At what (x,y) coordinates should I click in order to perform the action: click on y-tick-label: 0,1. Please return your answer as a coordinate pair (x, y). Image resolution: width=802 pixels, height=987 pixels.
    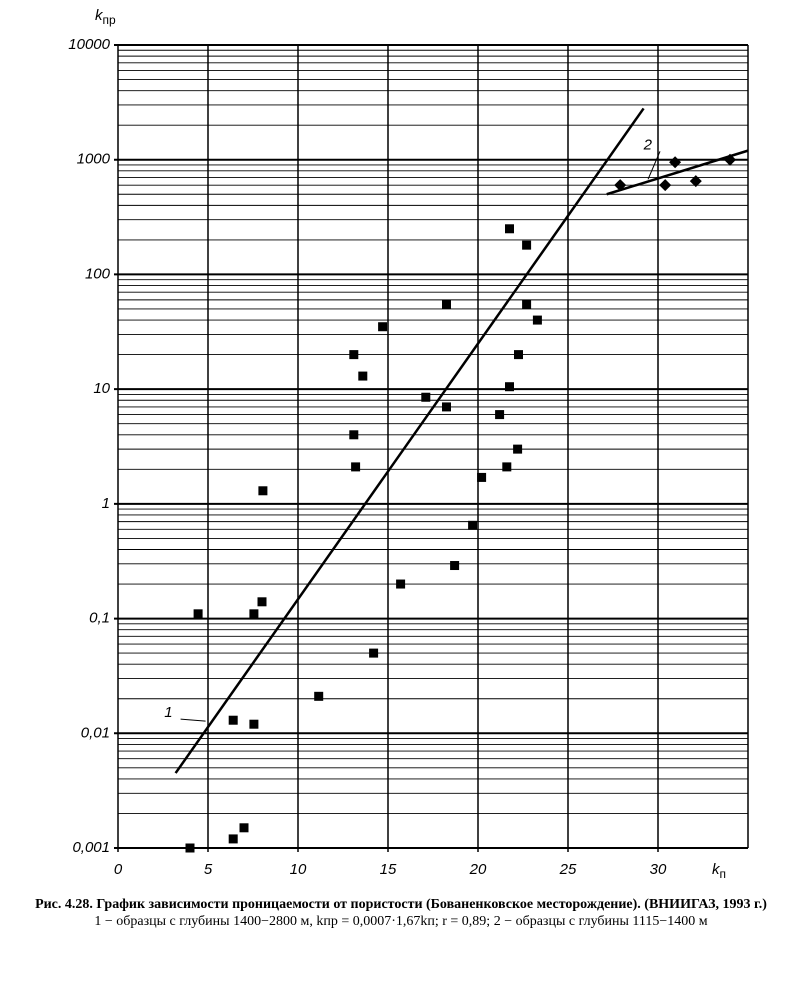
    Looking at the image, I should click on (99, 618).